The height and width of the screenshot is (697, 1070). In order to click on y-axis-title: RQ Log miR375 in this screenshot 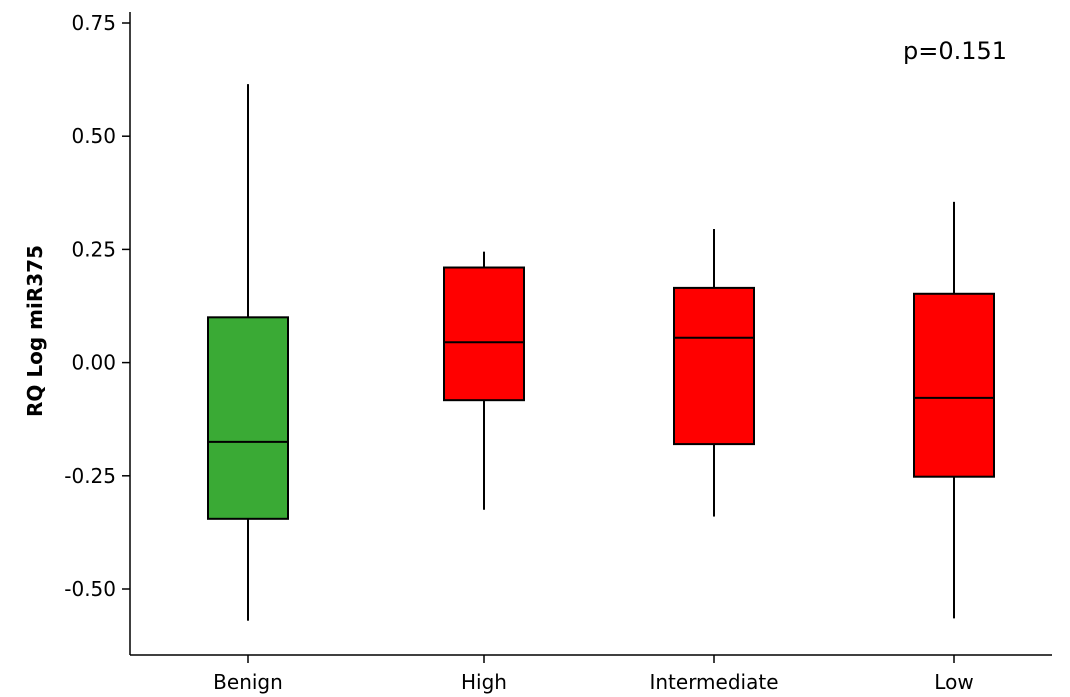, I will do `click(35, 331)`.